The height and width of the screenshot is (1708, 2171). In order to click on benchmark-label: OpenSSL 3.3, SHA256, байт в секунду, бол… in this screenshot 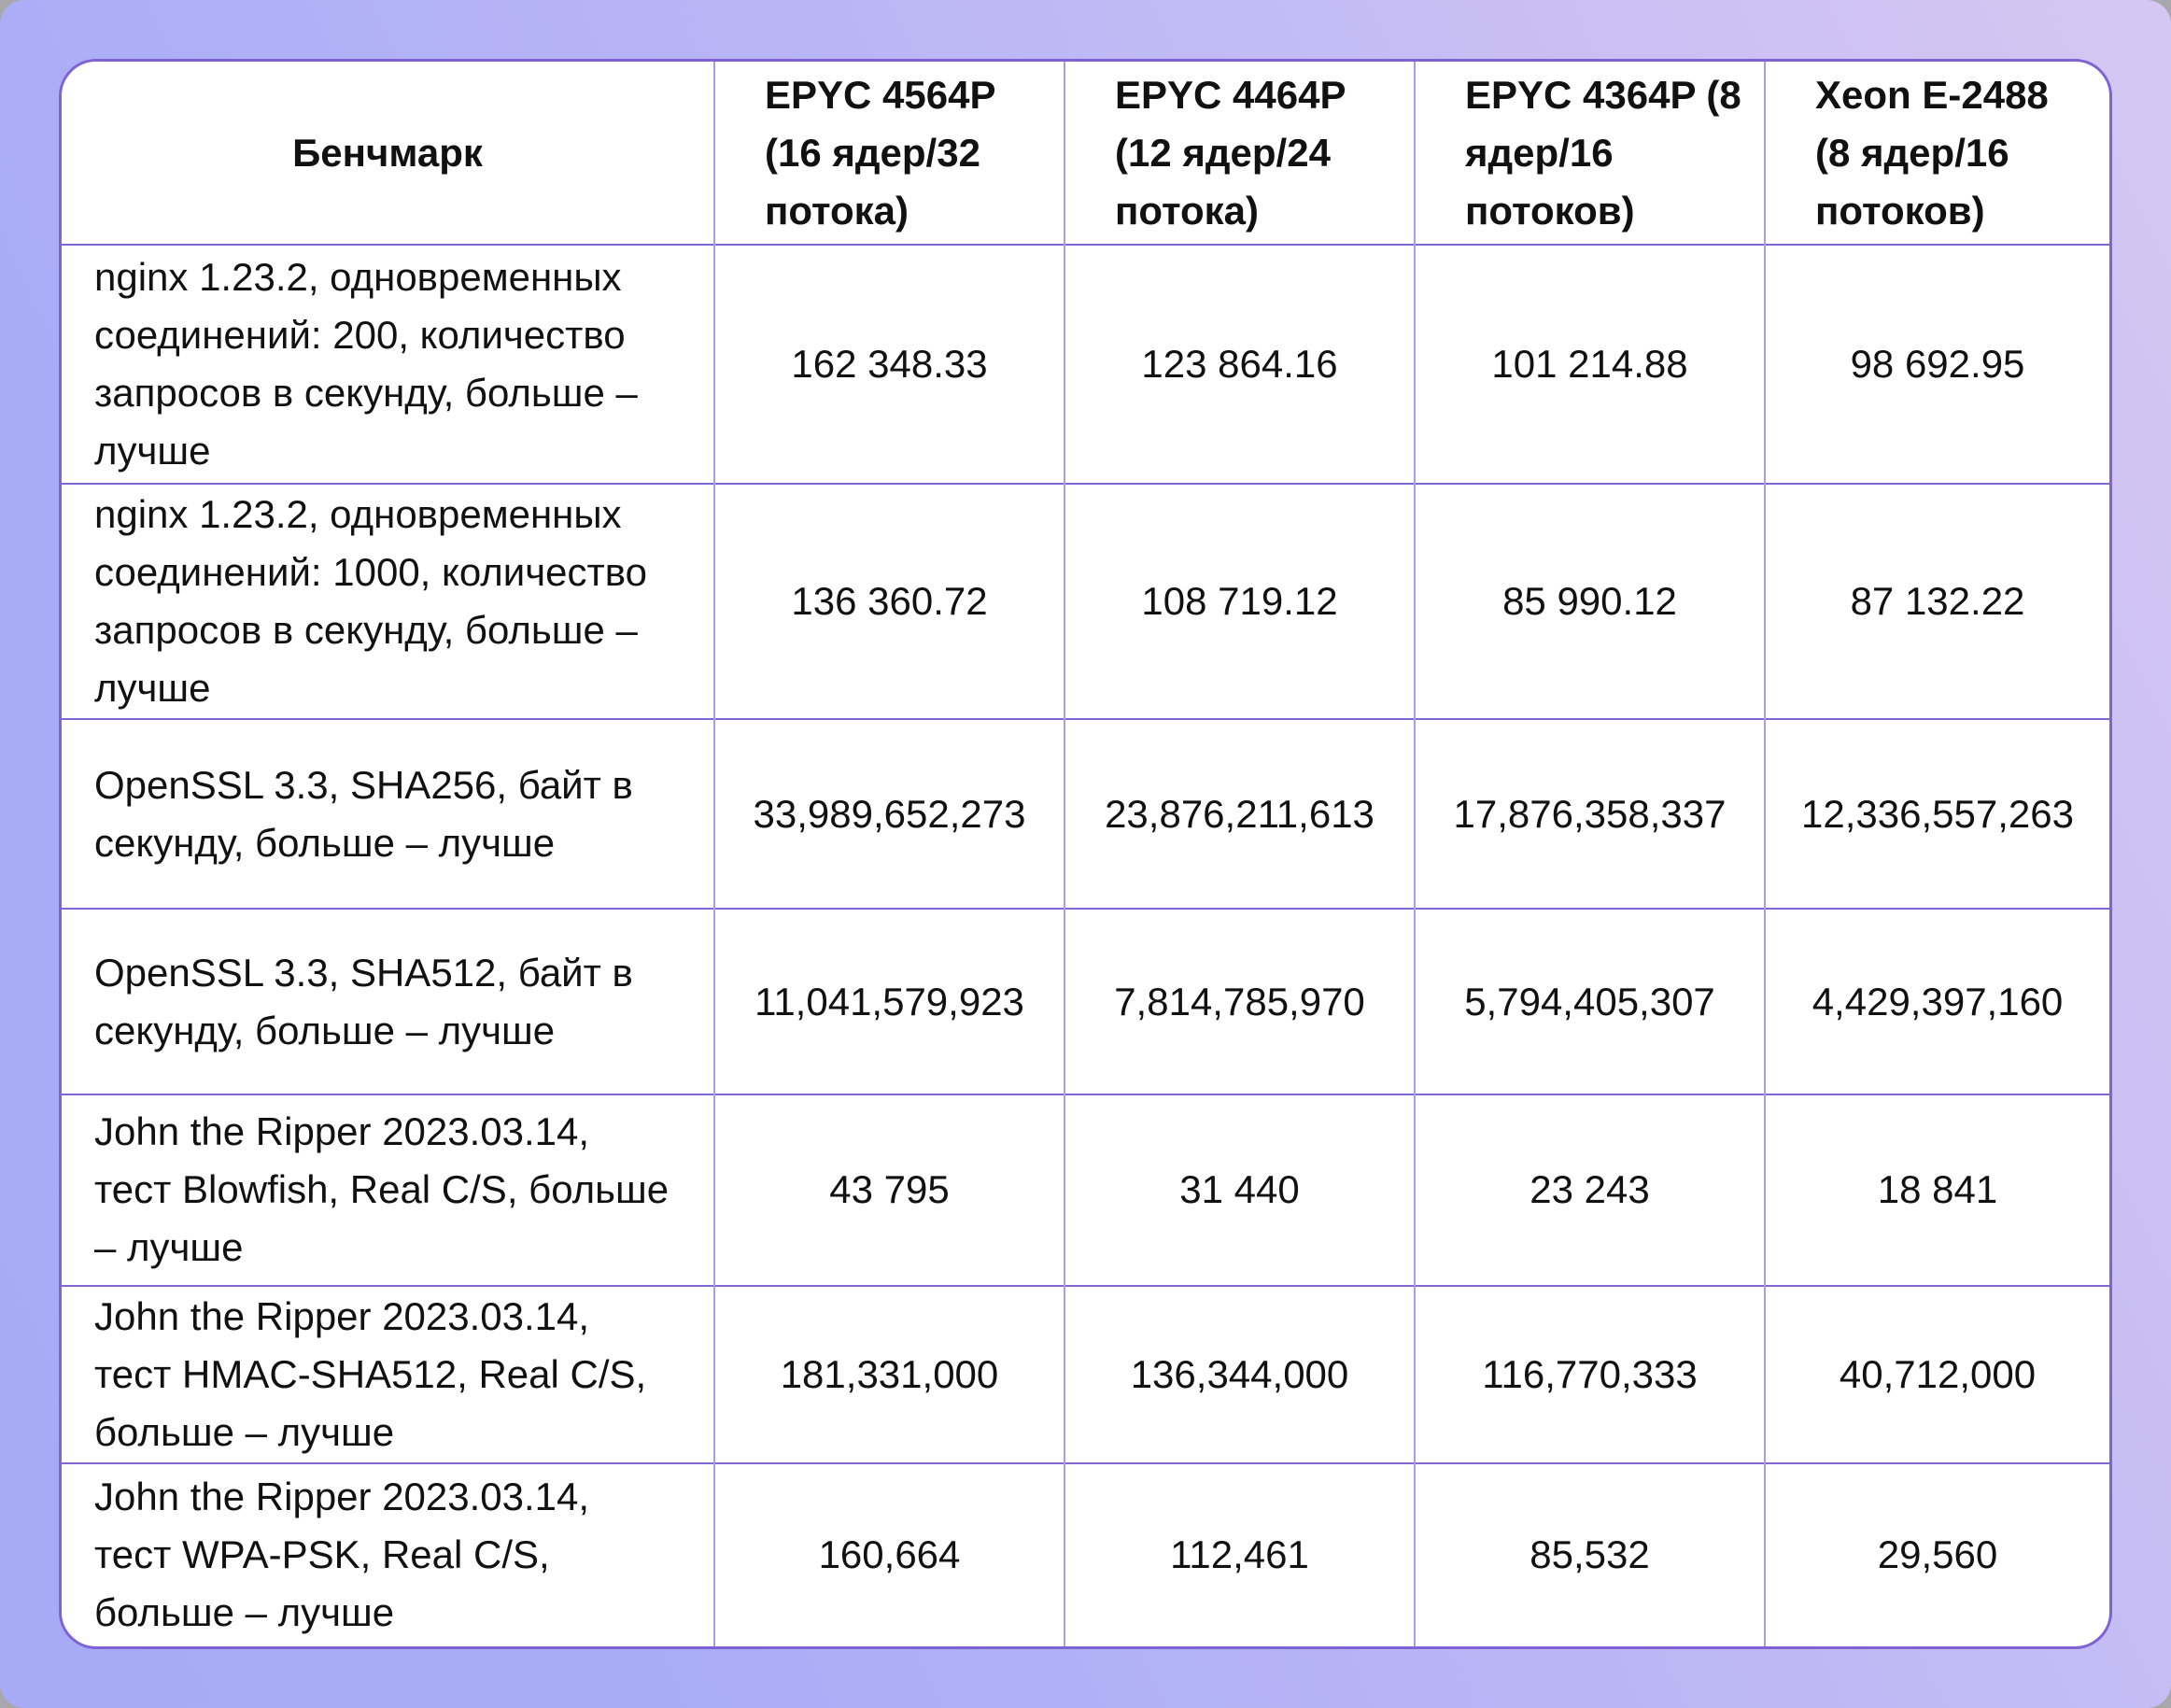, I will do `click(388, 814)`.